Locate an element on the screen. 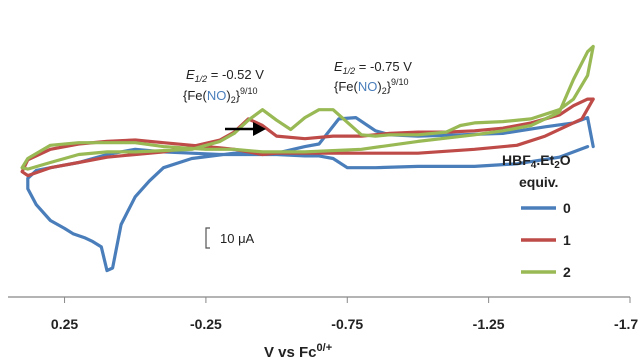 The image size is (638, 364). annotation-e-052: E1/2 = -0.52 V {Fe(NO)2}9/10 is located at coordinates (223, 86).